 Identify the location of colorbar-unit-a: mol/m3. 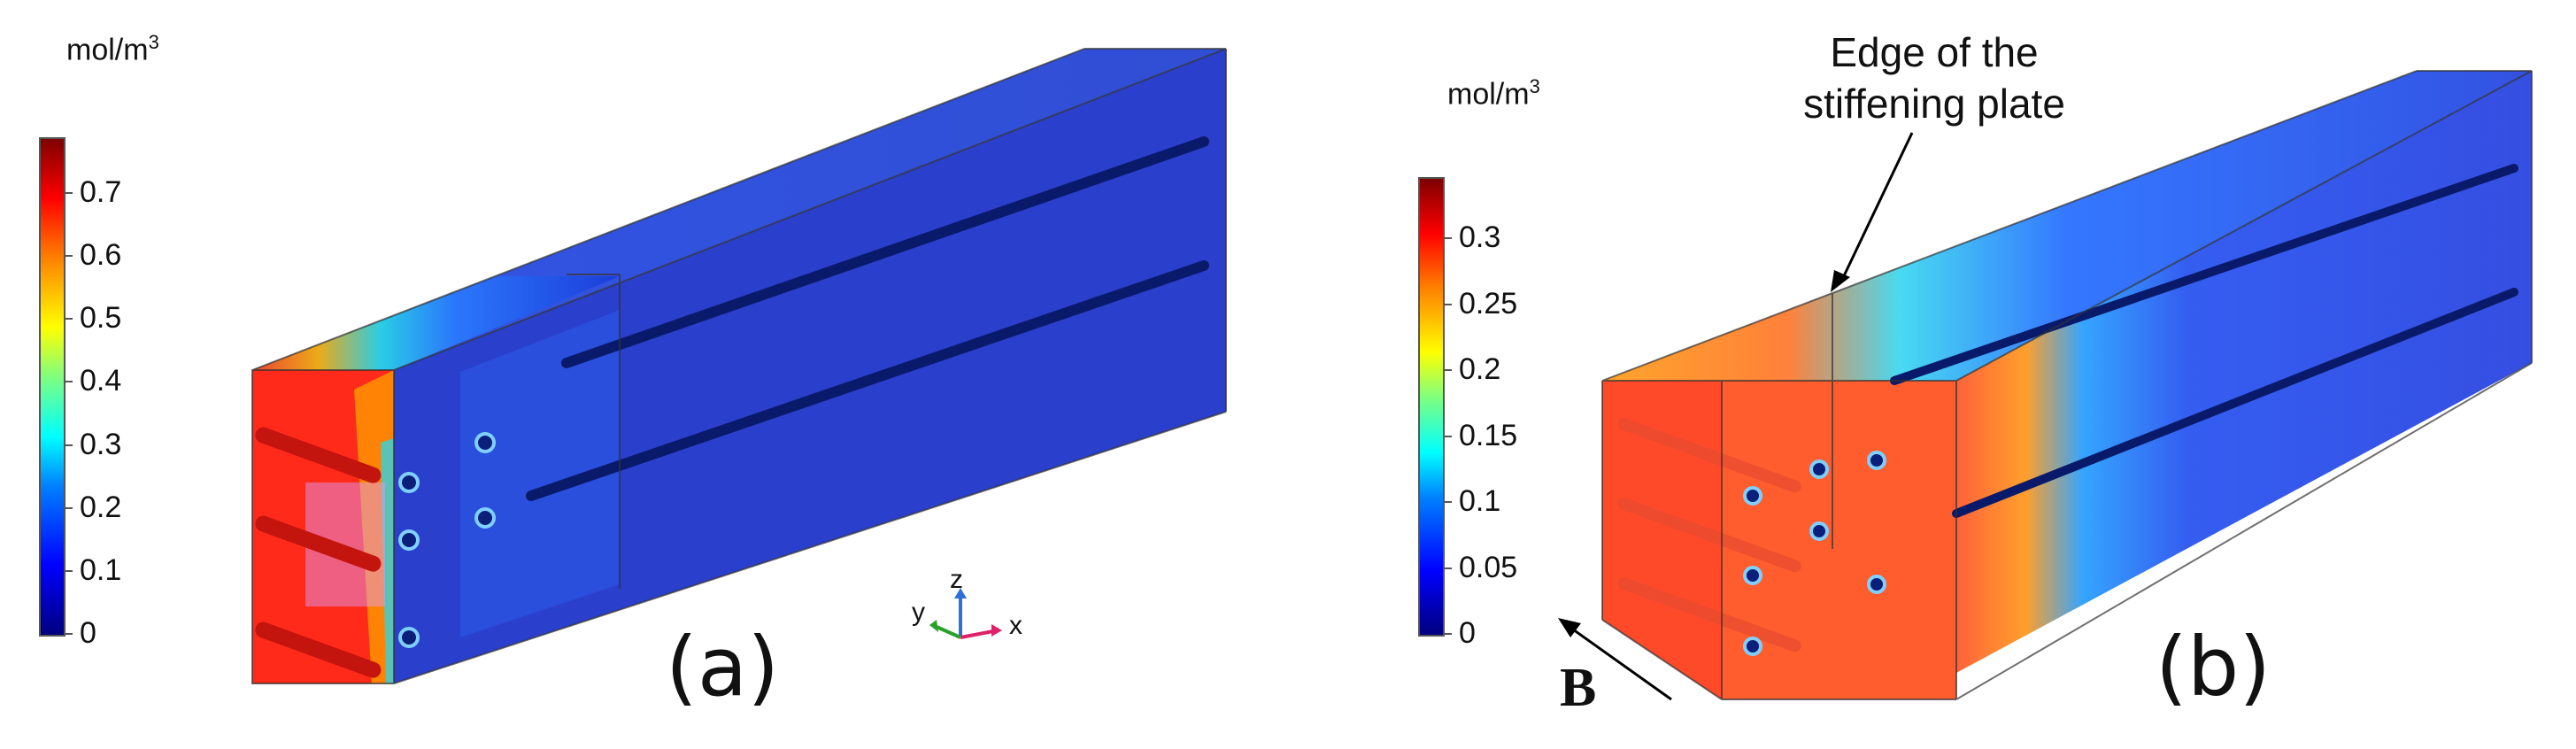
(112, 49).